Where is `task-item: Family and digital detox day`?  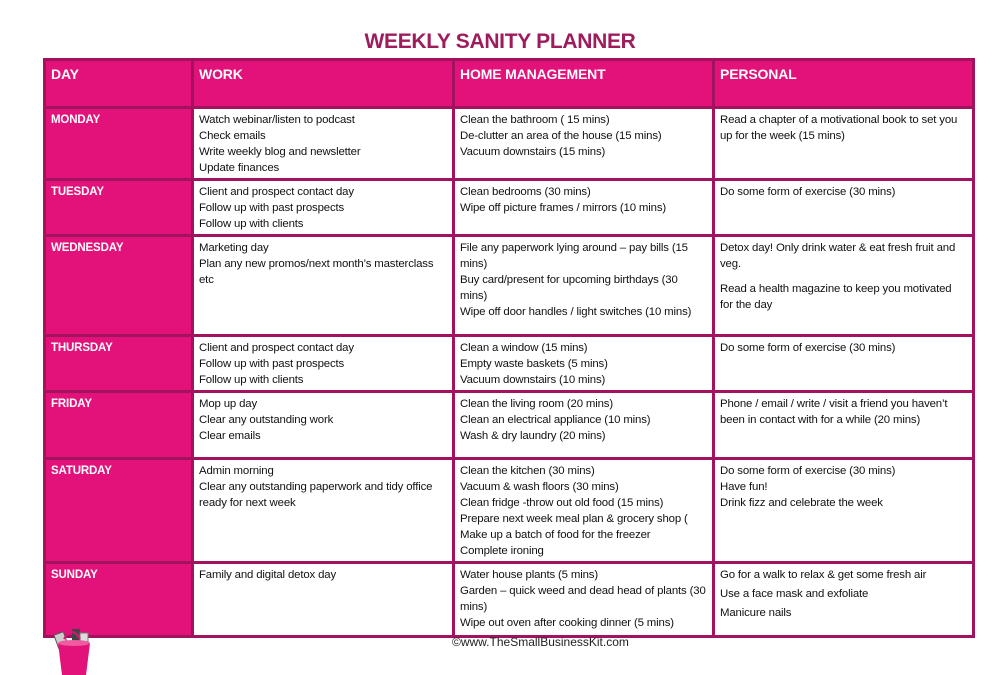 task-item: Family and digital detox day is located at coordinates (267, 575).